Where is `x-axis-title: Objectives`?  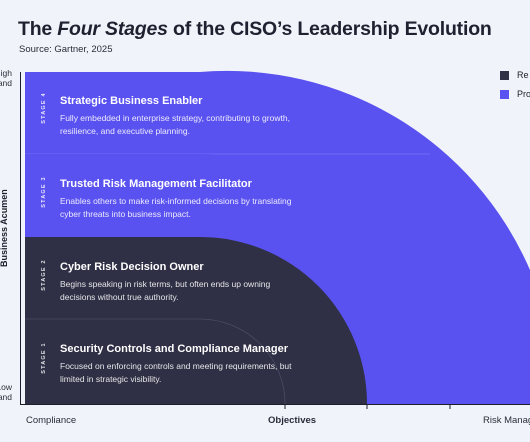
x-axis-title: Objectives is located at coordinates (292, 420).